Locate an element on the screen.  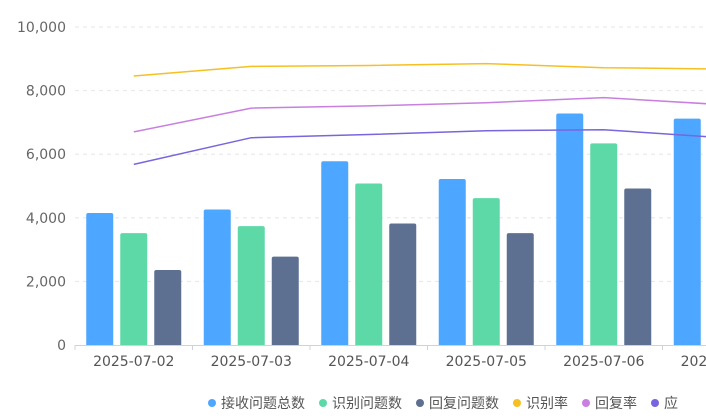
x-tick-label: 2025-07-05 is located at coordinates (486, 362).